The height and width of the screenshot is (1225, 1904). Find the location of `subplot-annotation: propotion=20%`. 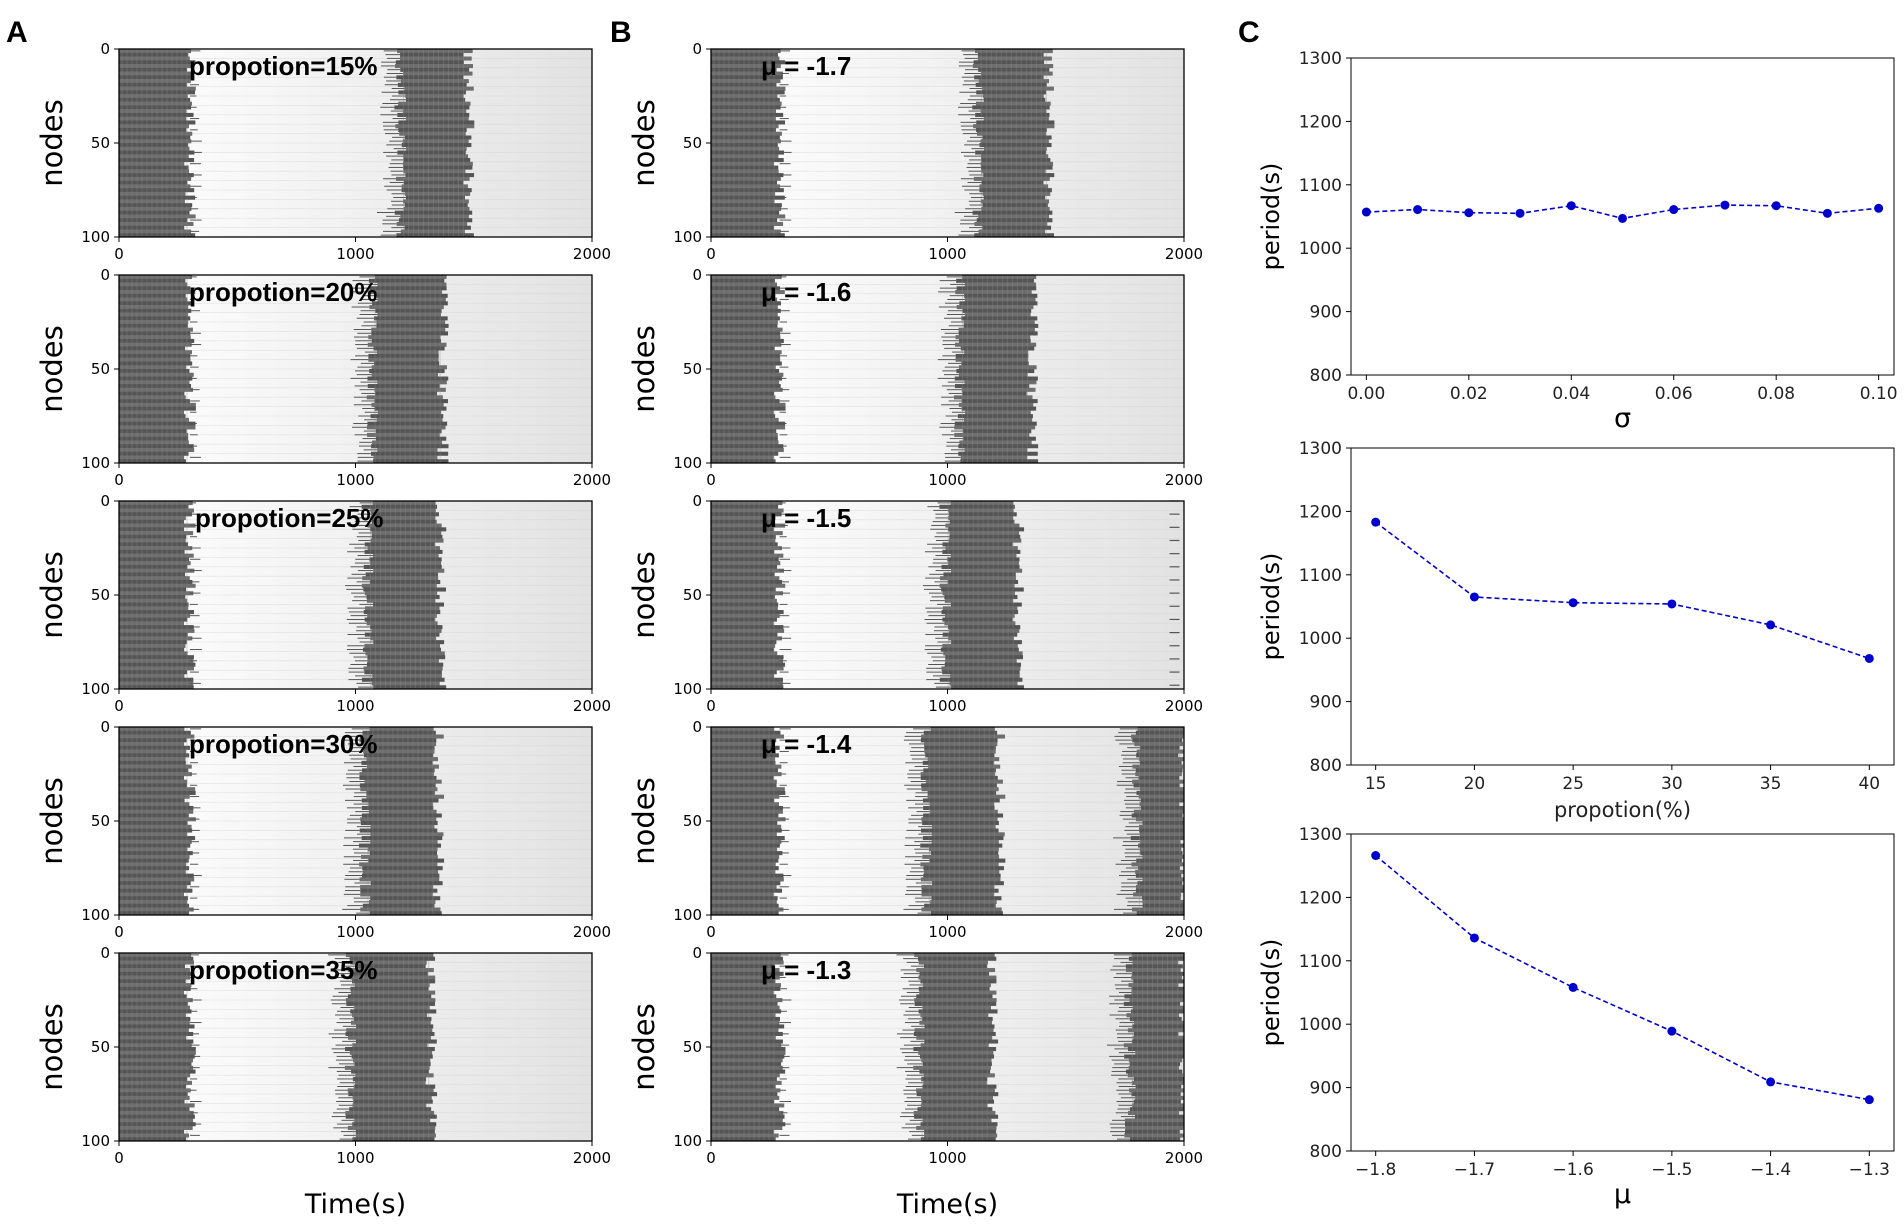

subplot-annotation: propotion=20% is located at coordinates (283, 292).